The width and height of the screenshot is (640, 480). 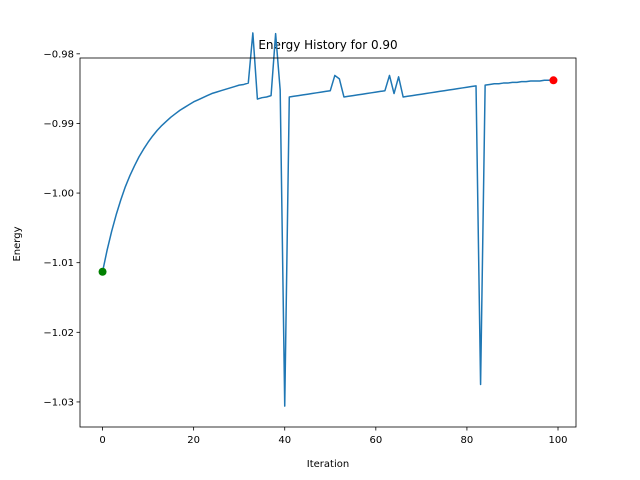 I want to click on y-axis-label: Energy, so click(x=17, y=243).